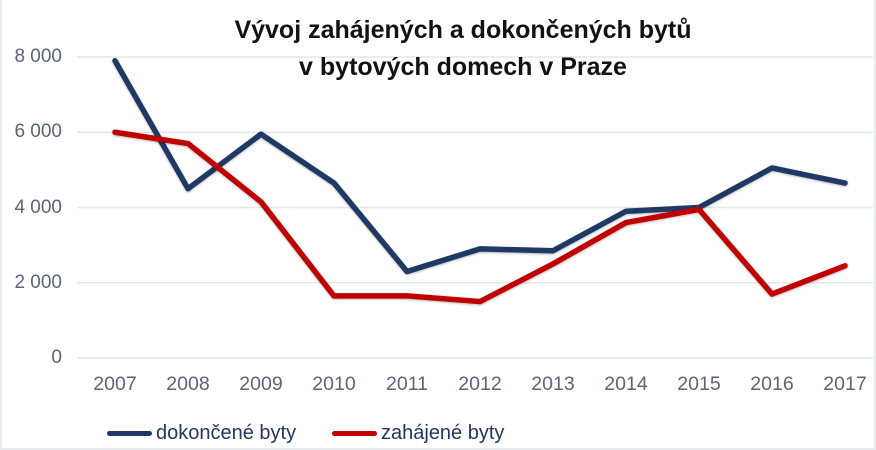 Image resolution: width=876 pixels, height=450 pixels. Describe the element at coordinates (115, 384) in the screenshot. I see `x-axis-label: 2007` at that location.